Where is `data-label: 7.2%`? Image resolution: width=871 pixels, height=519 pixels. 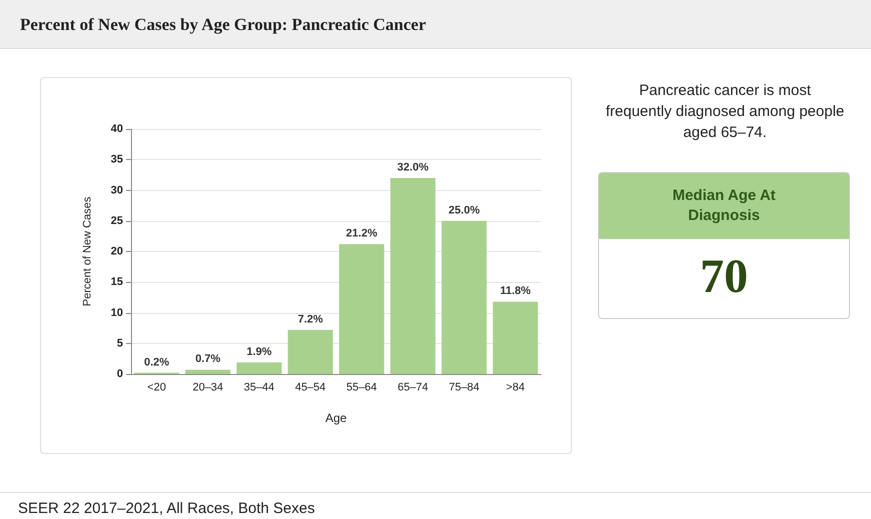 data-label: 7.2% is located at coordinates (311, 319).